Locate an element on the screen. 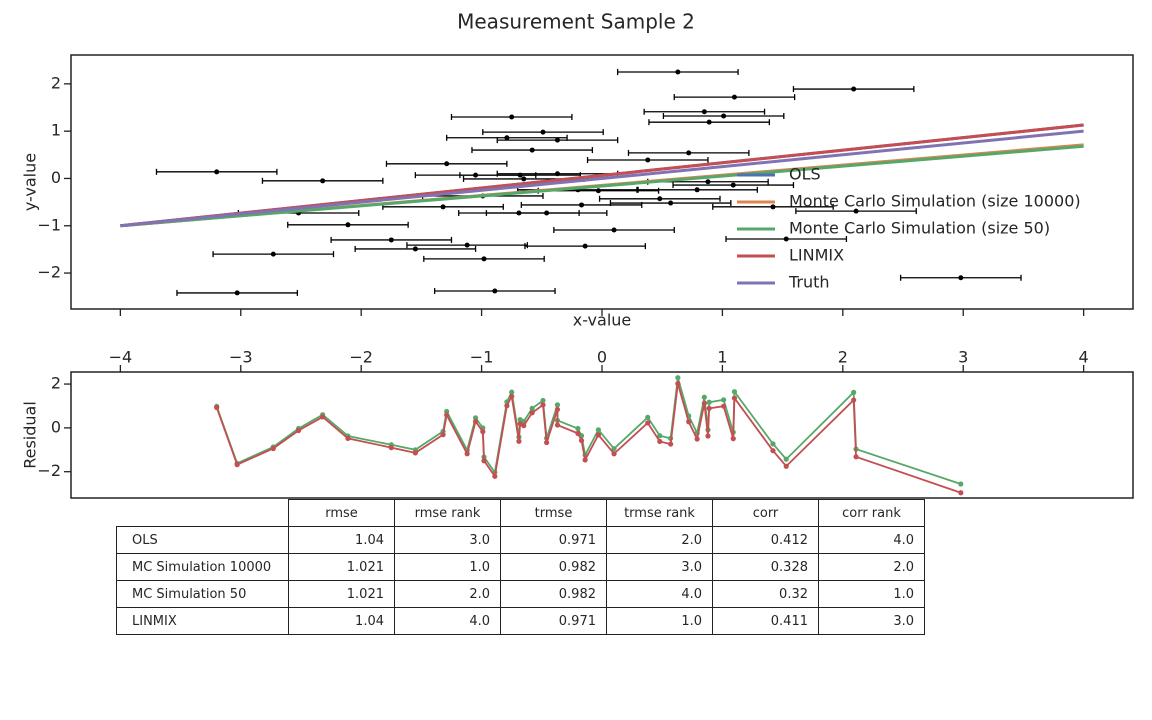  table-cell: rmse rank is located at coordinates (447, 513).